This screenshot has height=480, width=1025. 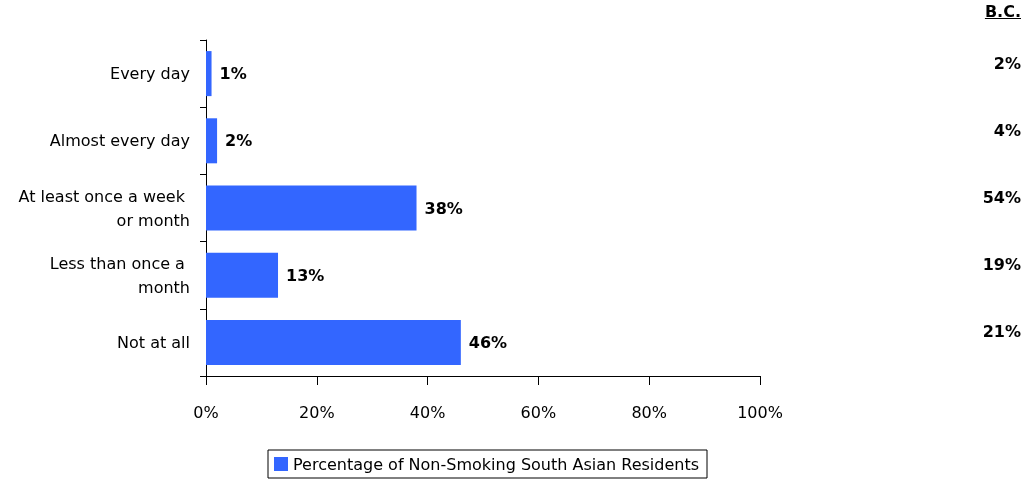 What do you see at coordinates (1007, 63) in the screenshot?
I see `text: 2%` at bounding box center [1007, 63].